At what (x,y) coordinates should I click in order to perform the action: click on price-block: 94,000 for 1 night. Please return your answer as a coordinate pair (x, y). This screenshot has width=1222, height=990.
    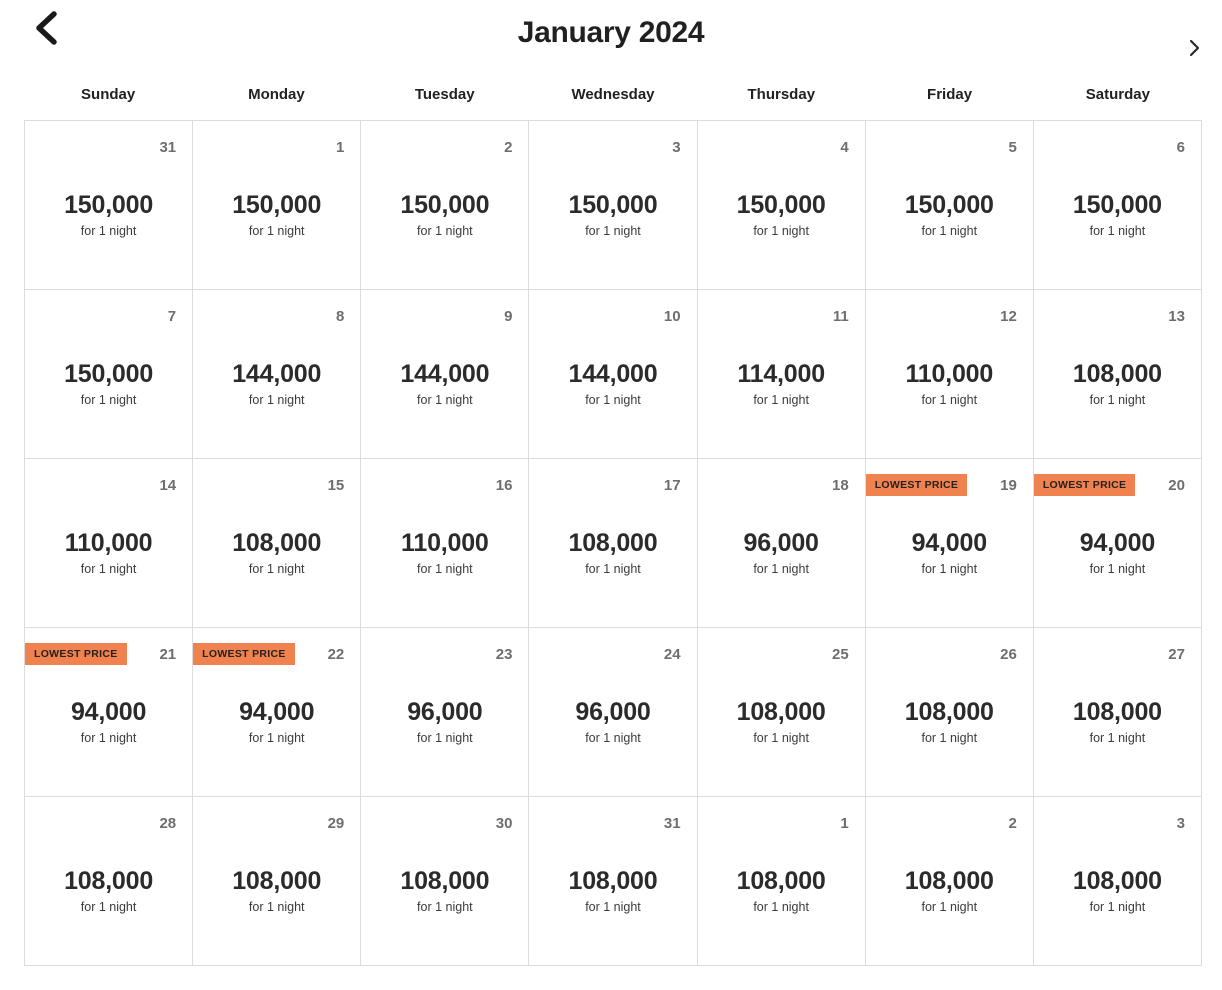
    Looking at the image, I should click on (276, 721).